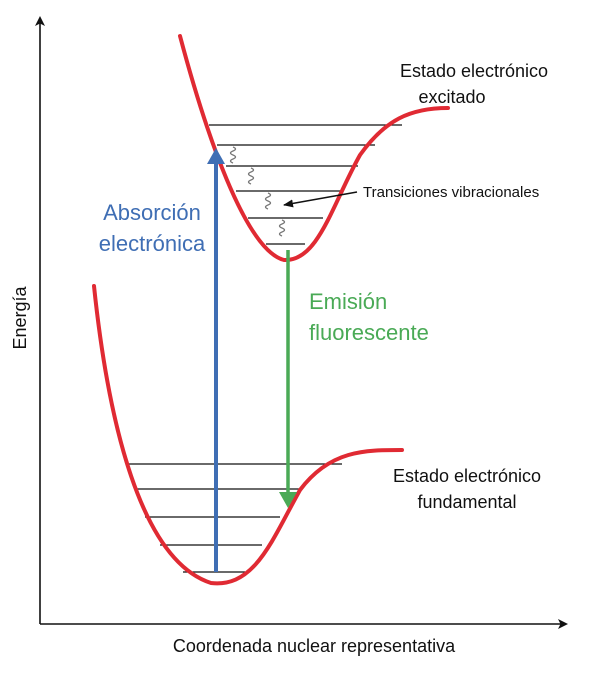 The image size is (601, 674). Describe the element at coordinates (152, 243) in the screenshot. I see `absorption-label-line2: electrónica` at that location.